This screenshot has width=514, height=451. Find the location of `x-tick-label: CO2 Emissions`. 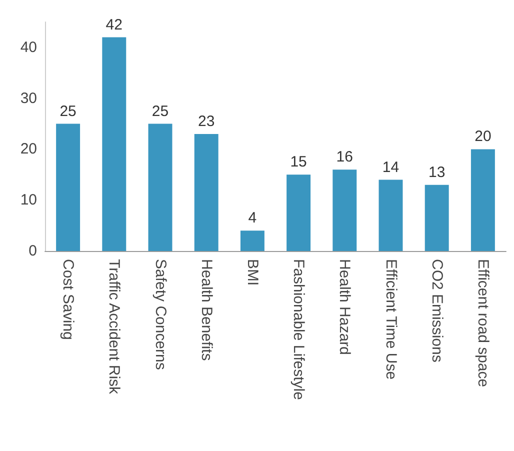

x-tick-label: CO2 Emissions is located at coordinates (437, 310).